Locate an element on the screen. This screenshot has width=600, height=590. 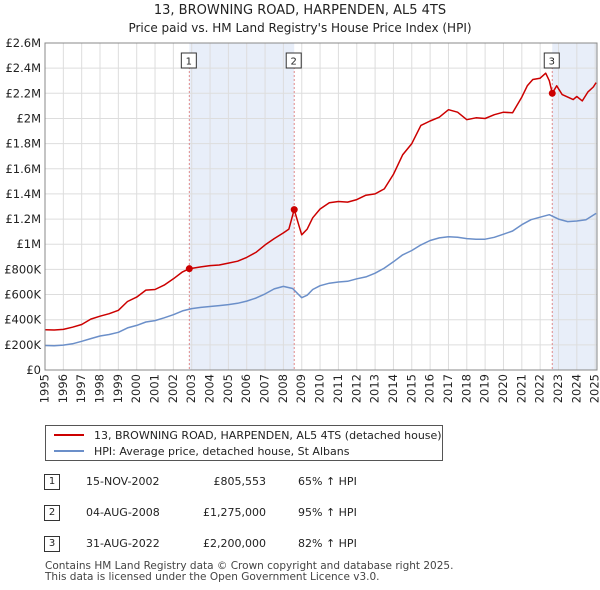
legend-swatch-blue is located at coordinates (69, 451).